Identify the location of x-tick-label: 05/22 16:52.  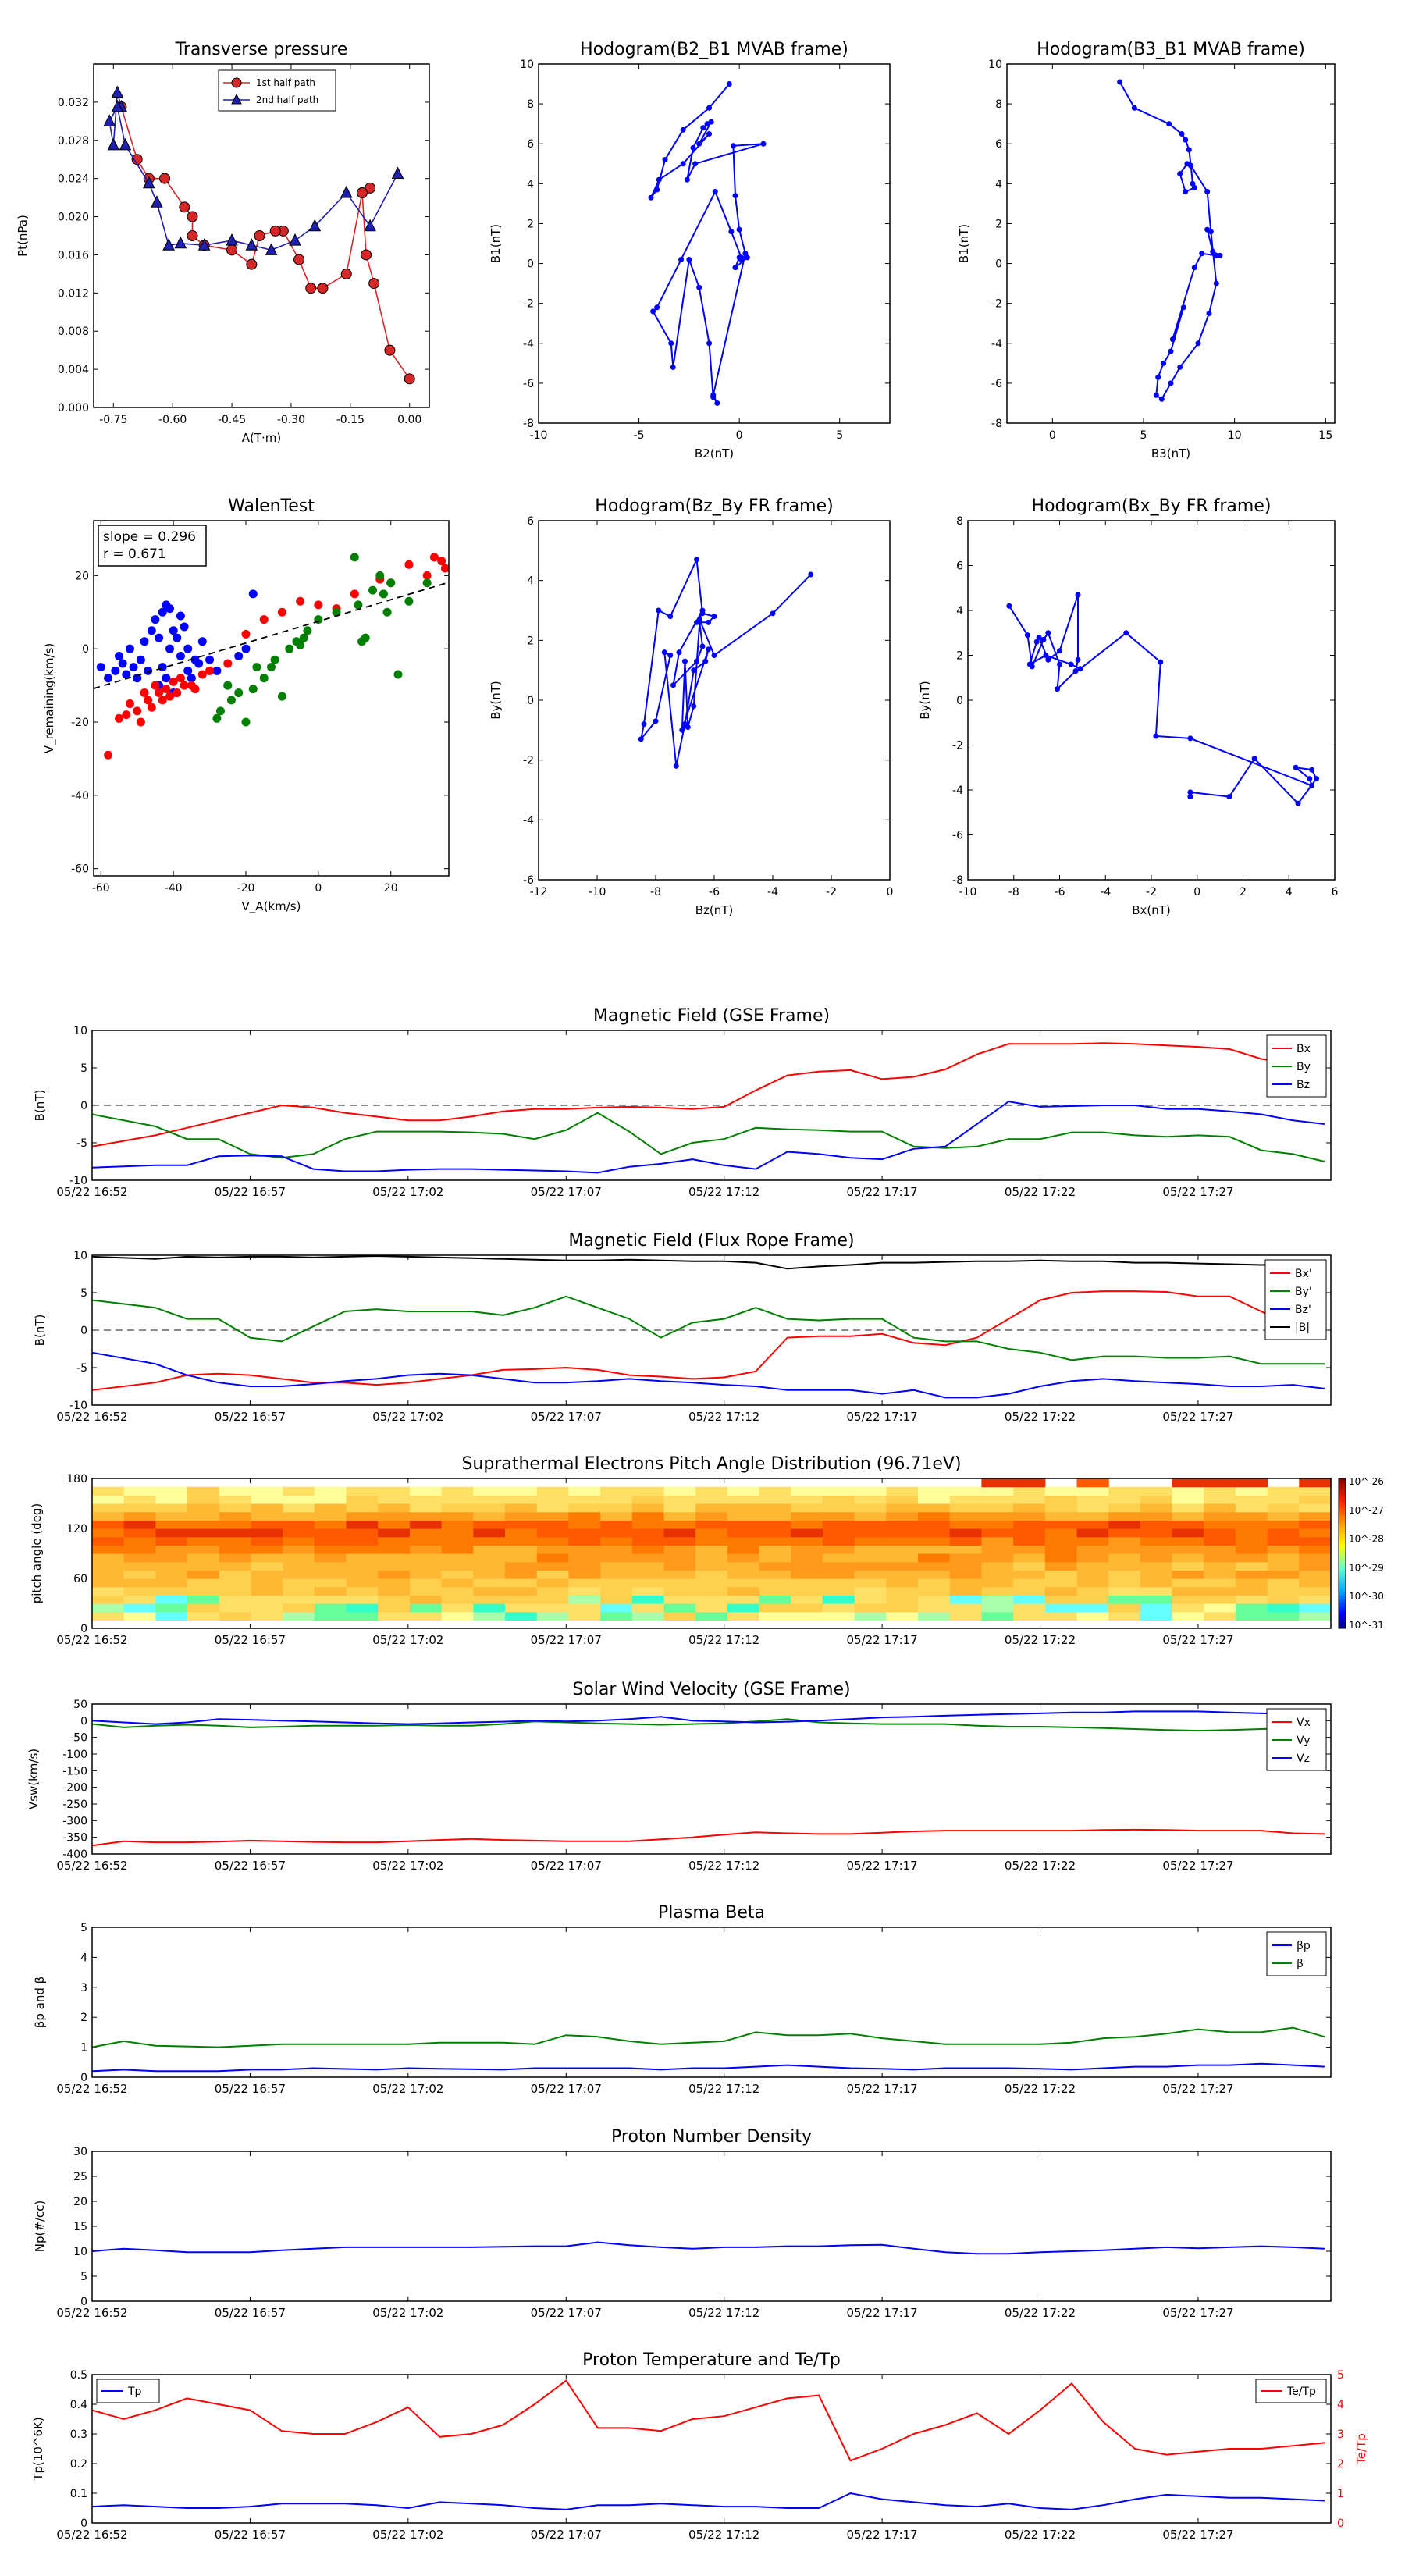
(91, 1417).